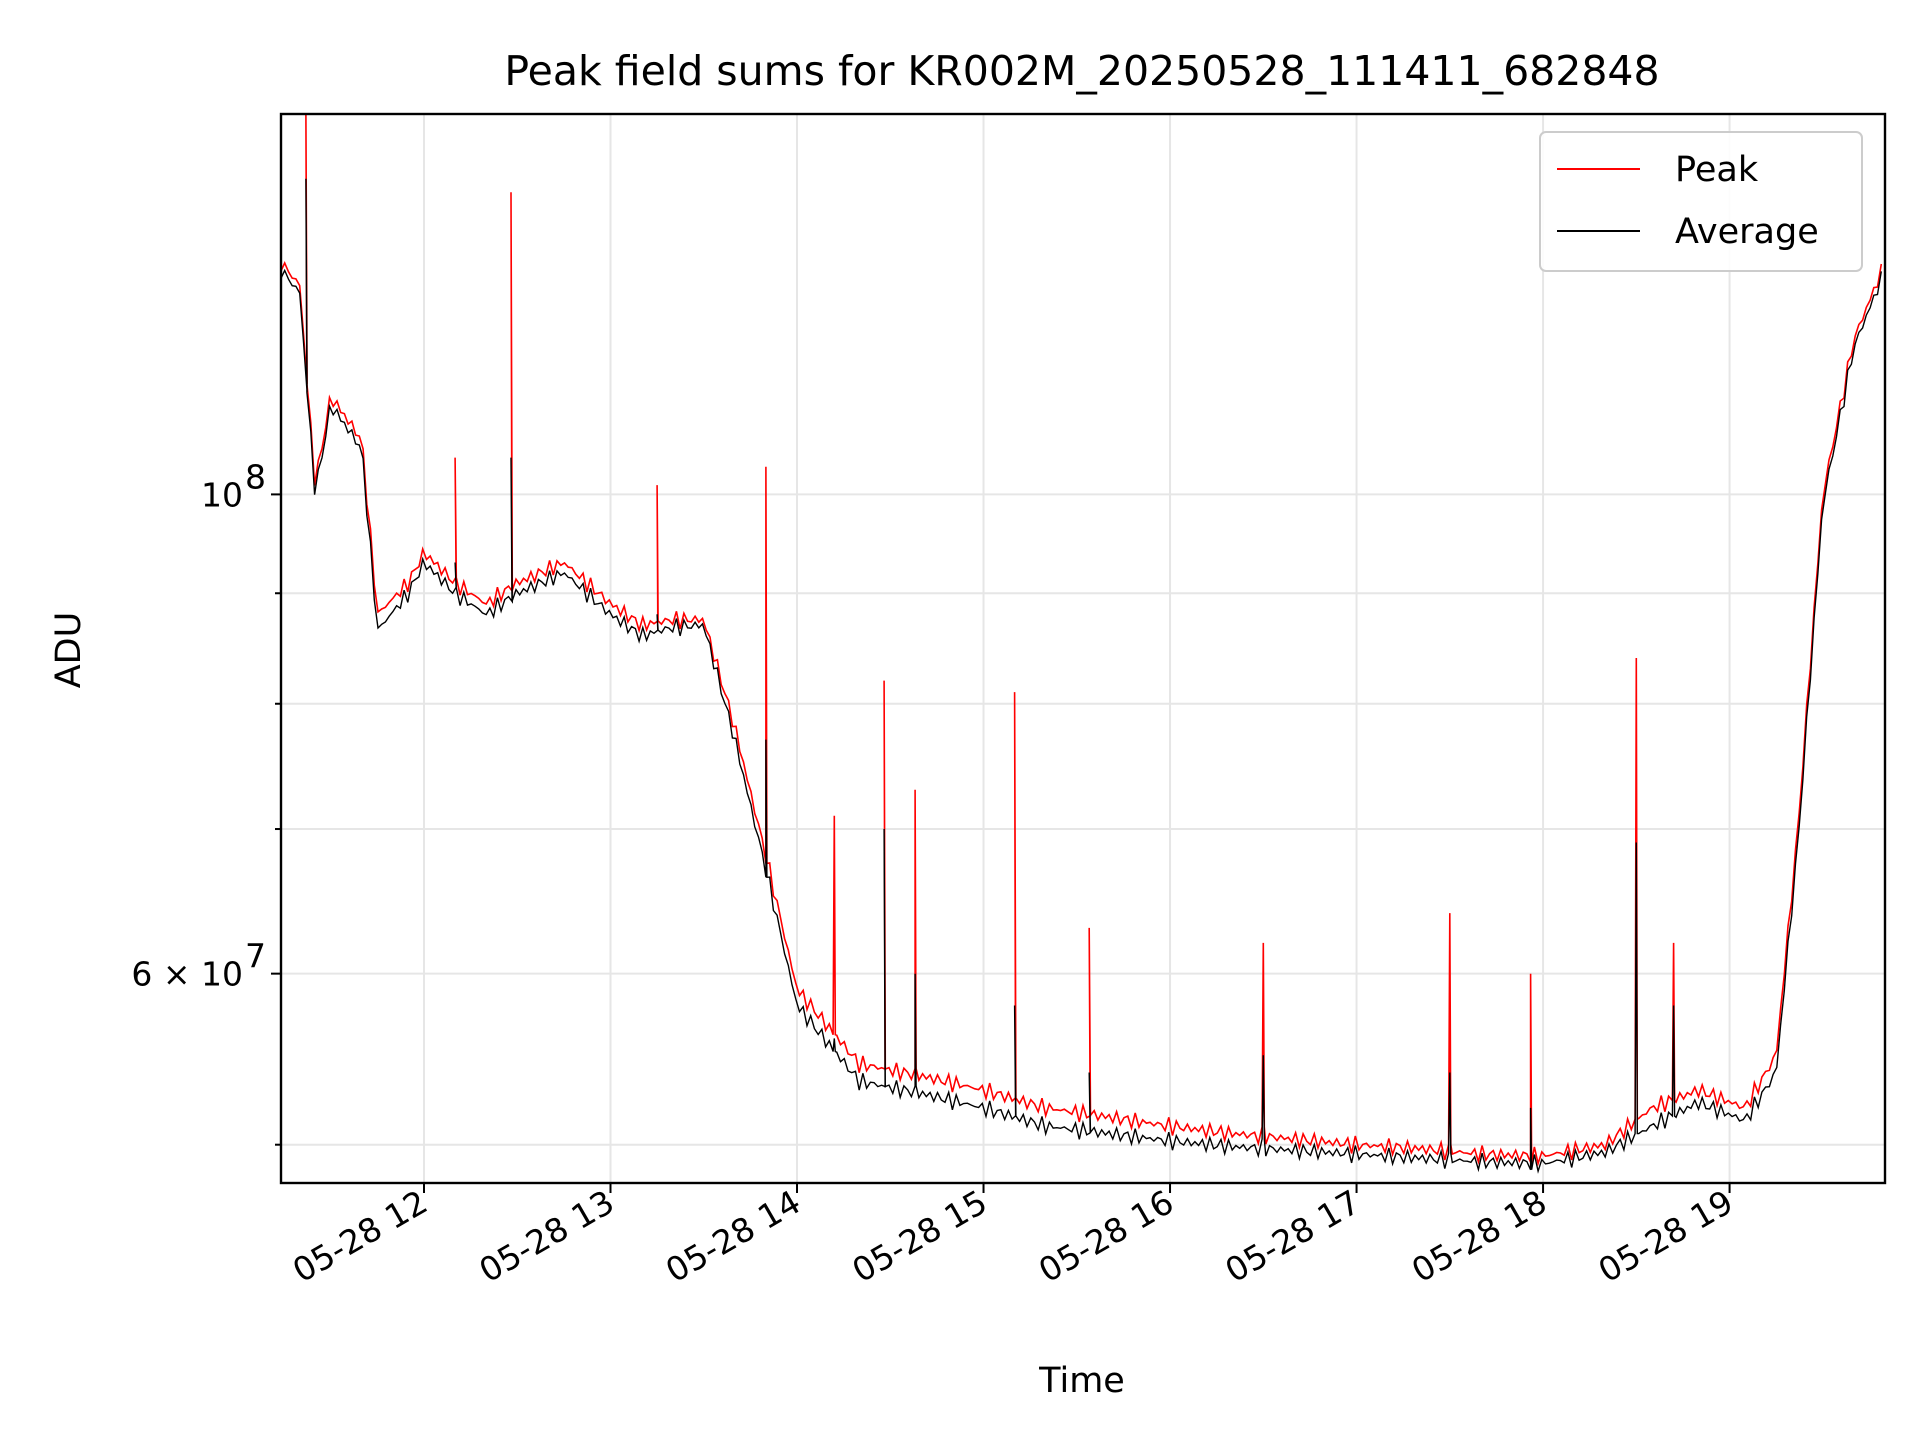 The width and height of the screenshot is (1920, 1440). What do you see at coordinates (206, 801) in the screenshot?
I see `y-axis-ticks: 10 8 6 × 10 7` at bounding box center [206, 801].